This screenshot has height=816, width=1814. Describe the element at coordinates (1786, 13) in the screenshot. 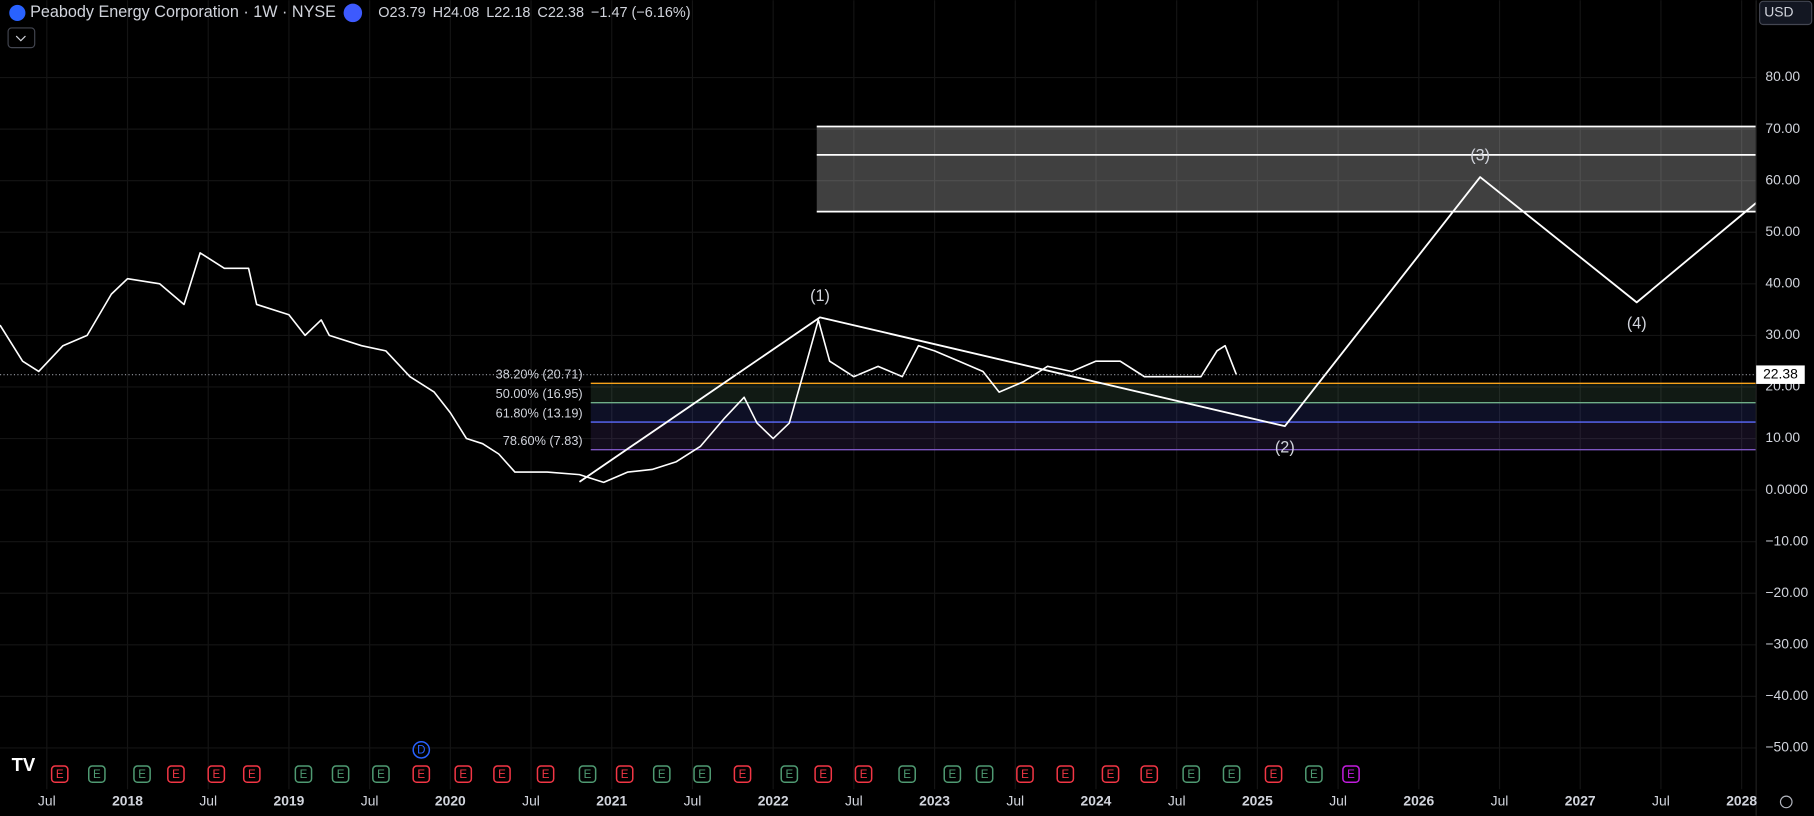

I see `currency-button` at that location.